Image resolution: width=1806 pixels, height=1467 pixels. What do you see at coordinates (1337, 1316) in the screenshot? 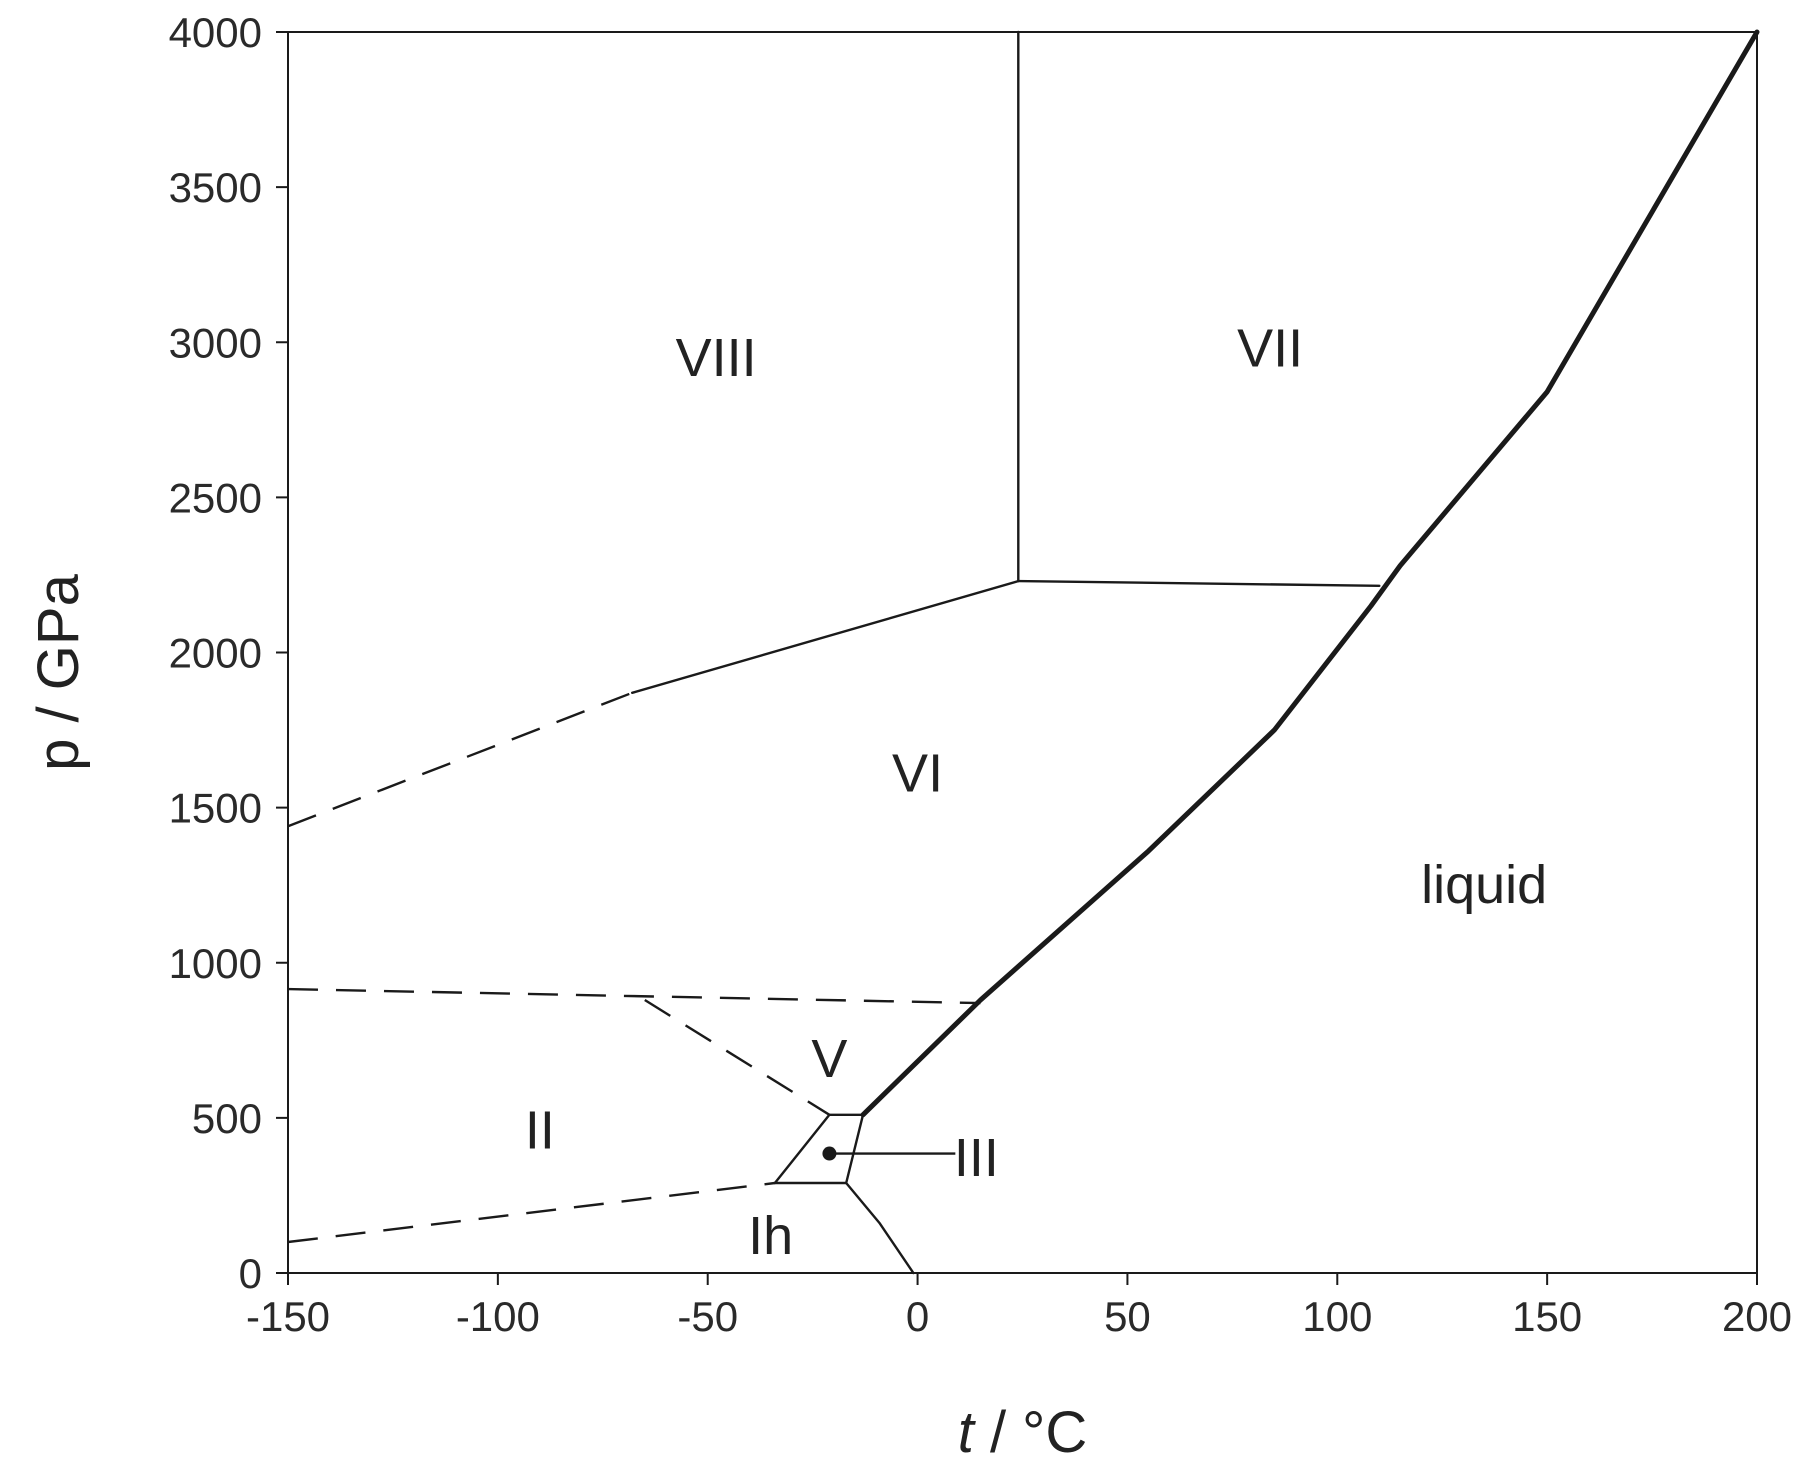
I see `x-tick-label: 100` at bounding box center [1337, 1316].